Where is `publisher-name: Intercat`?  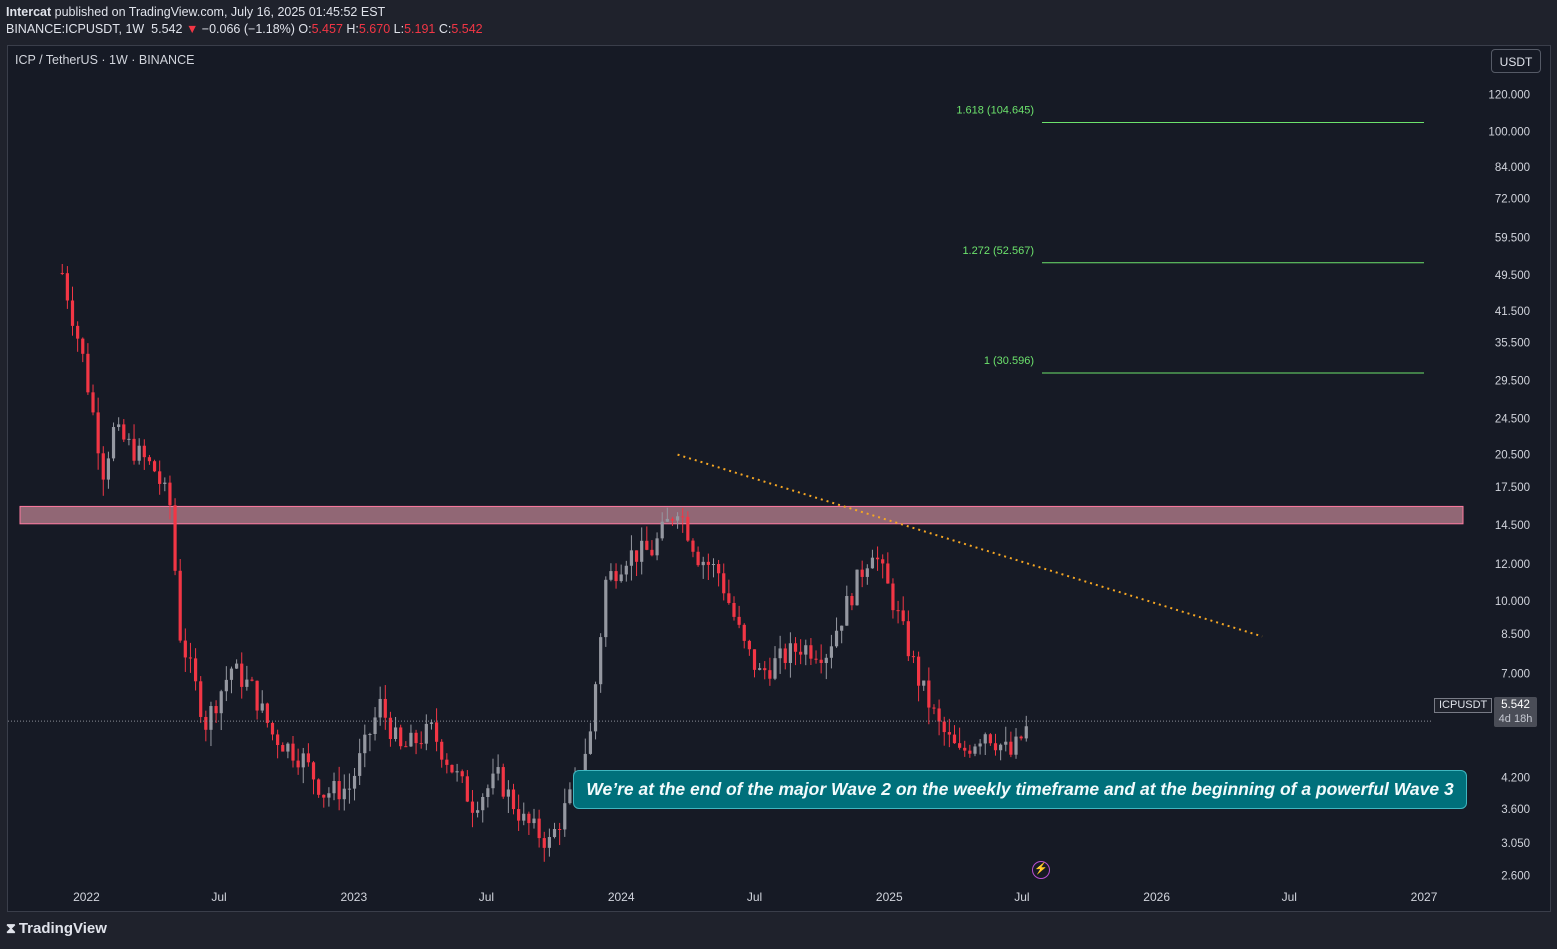
publisher-name: Intercat is located at coordinates (29, 12).